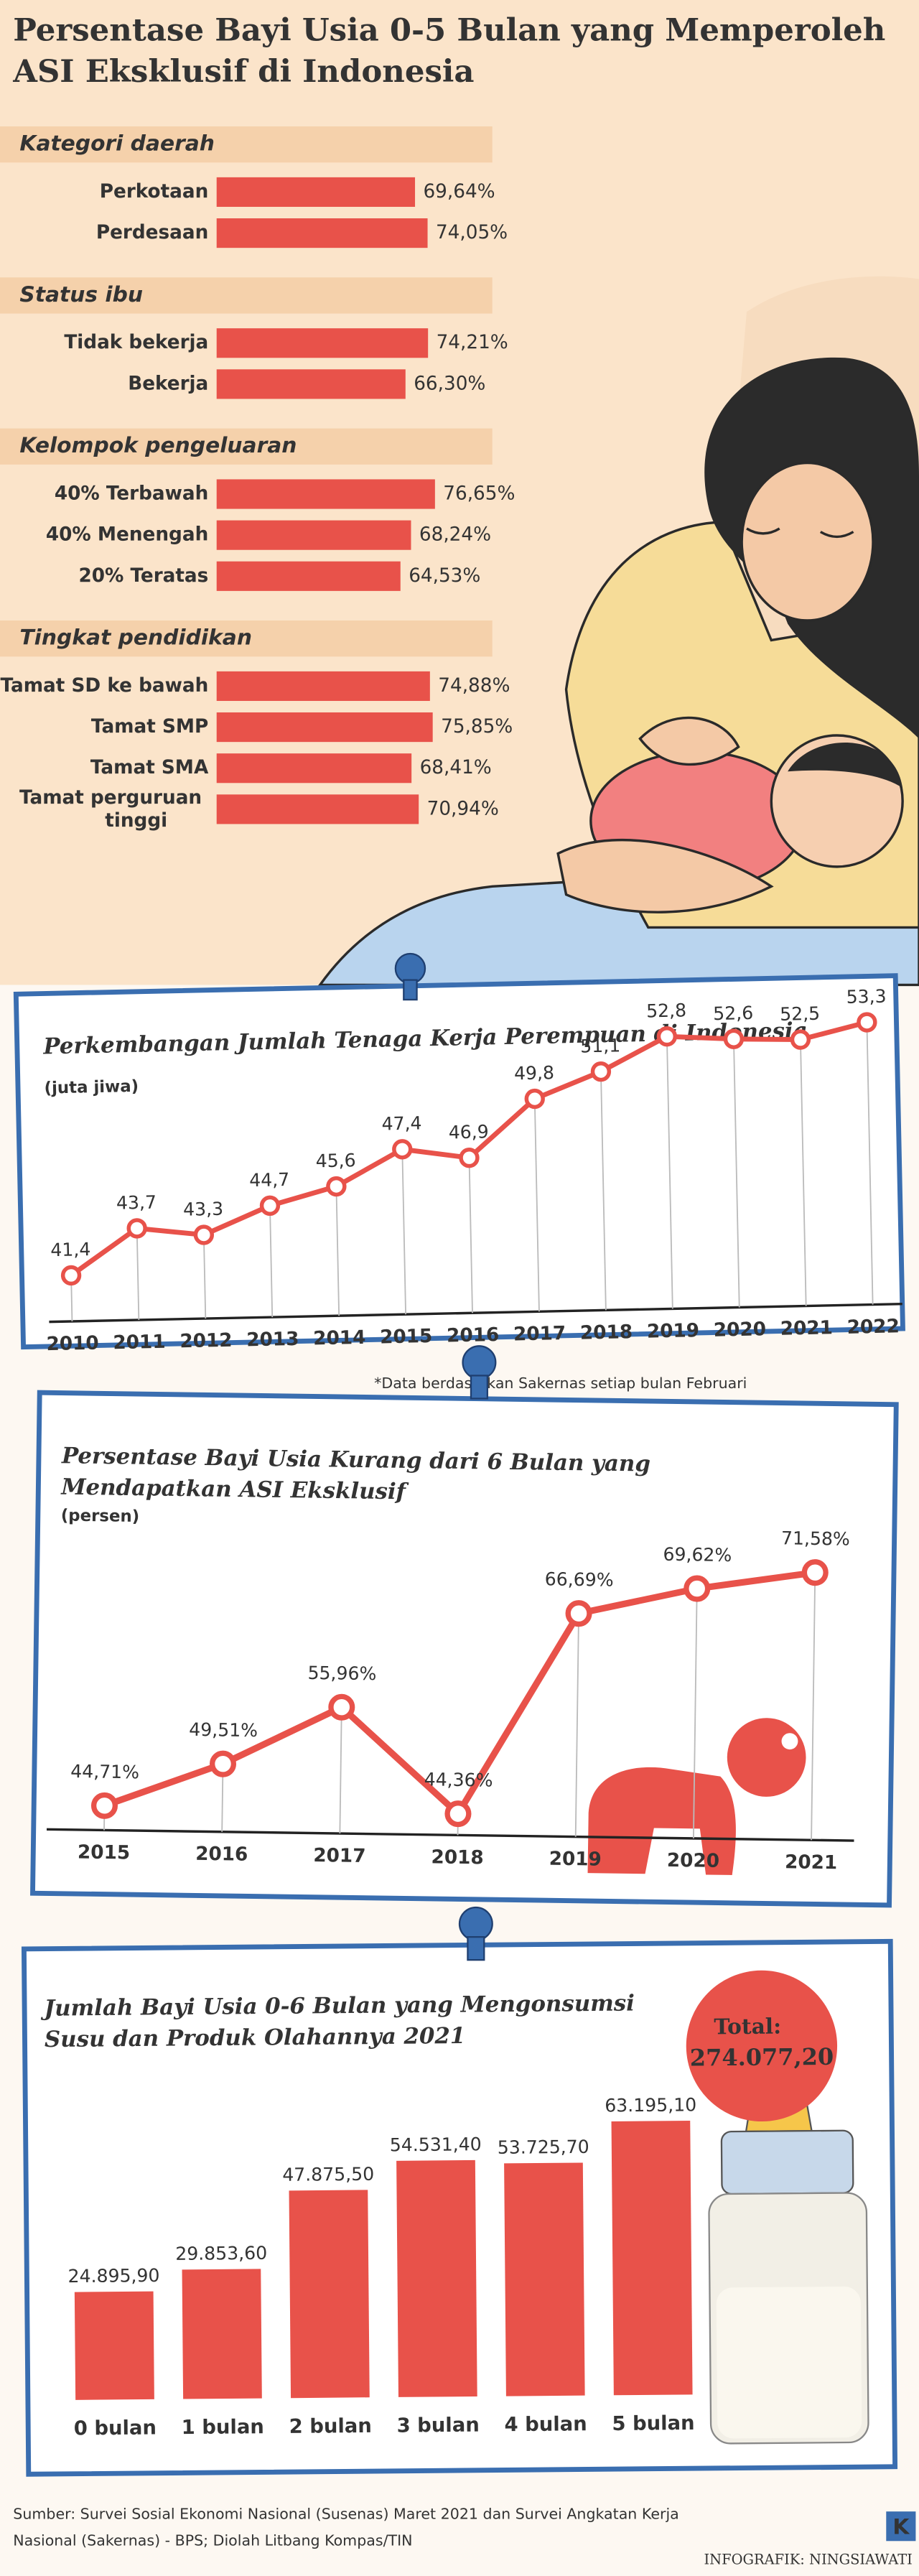  Describe the element at coordinates (104, 686) in the screenshot. I see `category-label: Tamat SD ke bawah` at that location.